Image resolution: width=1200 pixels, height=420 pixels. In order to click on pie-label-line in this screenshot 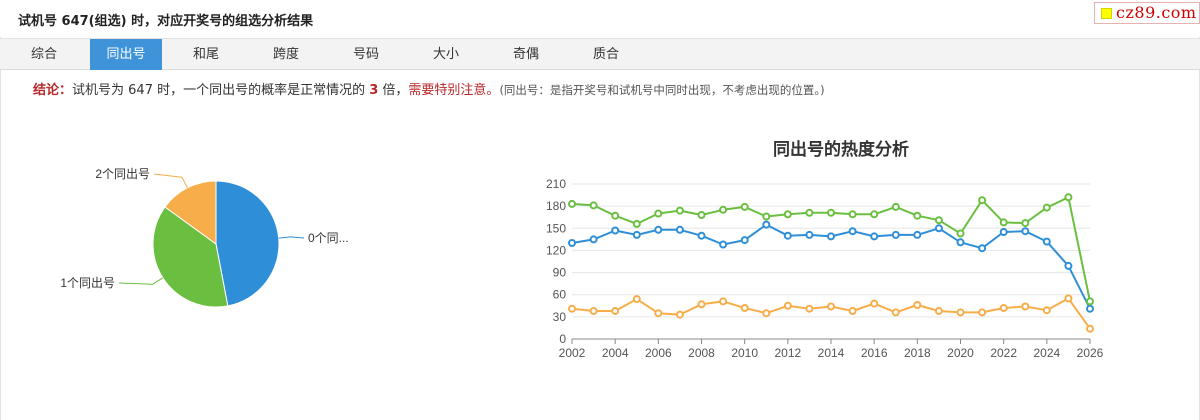, I will do `click(170, 181)`.